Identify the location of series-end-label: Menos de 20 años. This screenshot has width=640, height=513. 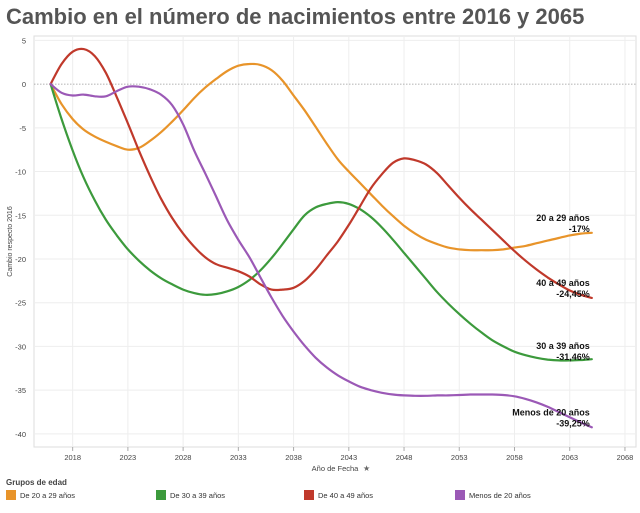
(551, 412).